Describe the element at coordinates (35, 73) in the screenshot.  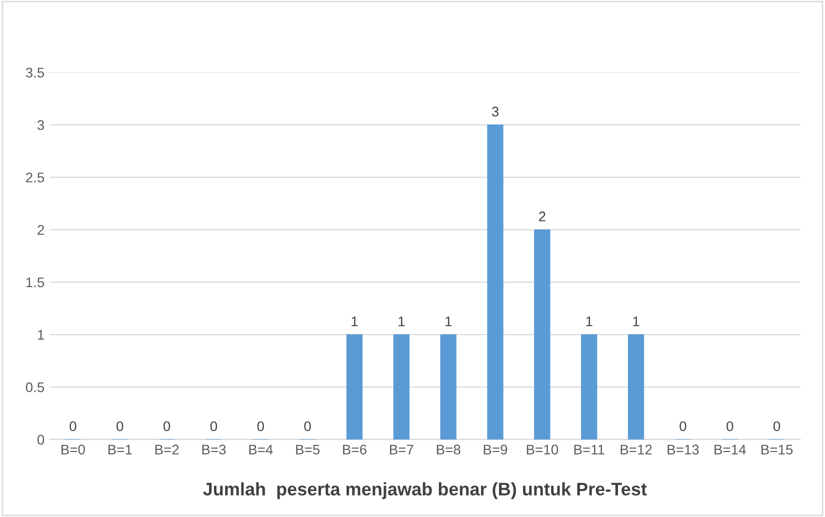
I see `y-tick-label: 3.5` at that location.